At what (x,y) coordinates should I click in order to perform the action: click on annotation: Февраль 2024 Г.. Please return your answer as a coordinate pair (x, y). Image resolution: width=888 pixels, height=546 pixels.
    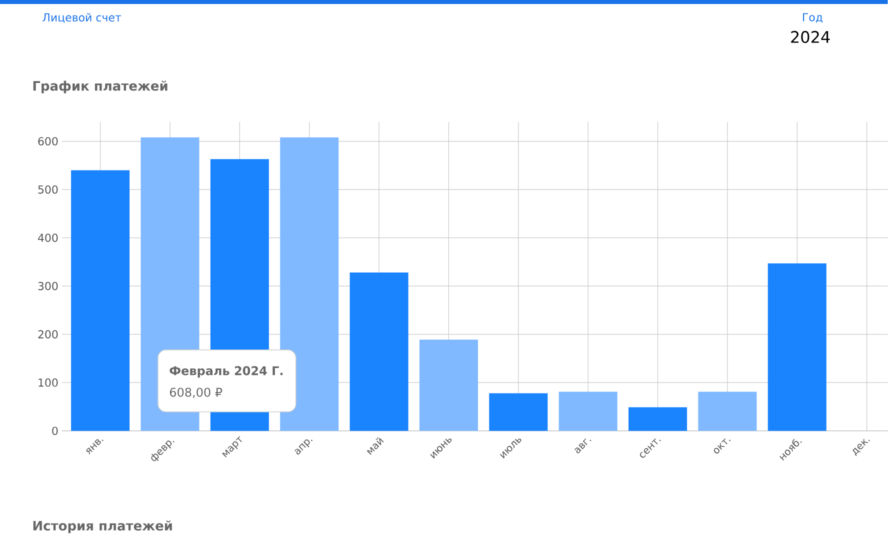
    Looking at the image, I should click on (226, 372).